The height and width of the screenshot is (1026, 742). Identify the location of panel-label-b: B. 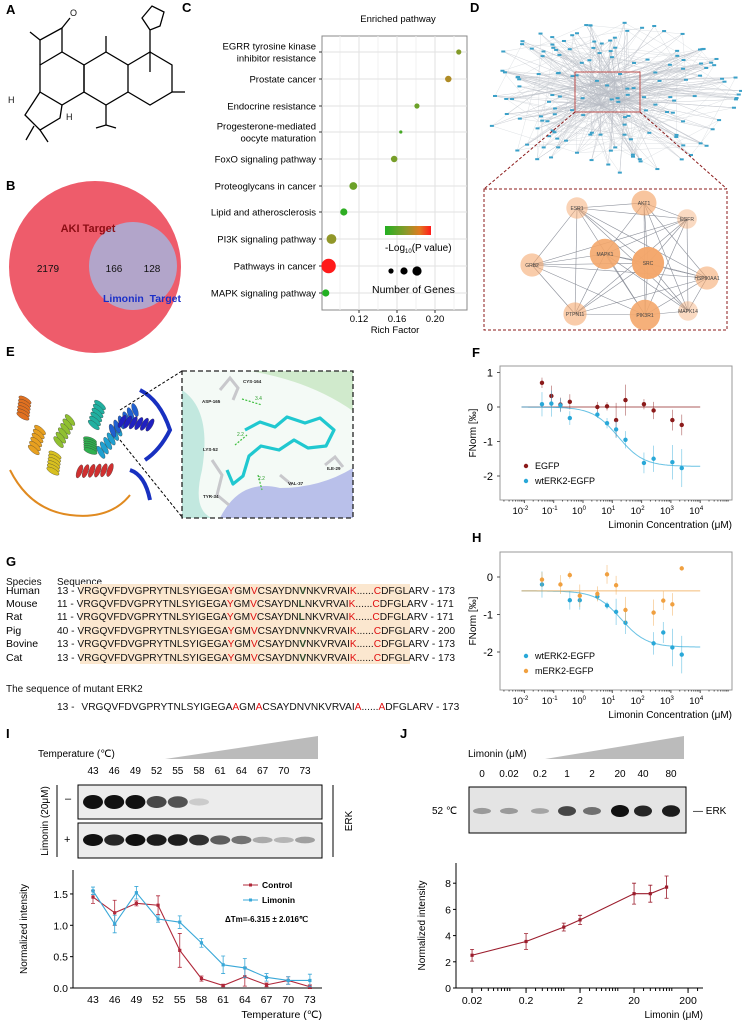
(10, 185).